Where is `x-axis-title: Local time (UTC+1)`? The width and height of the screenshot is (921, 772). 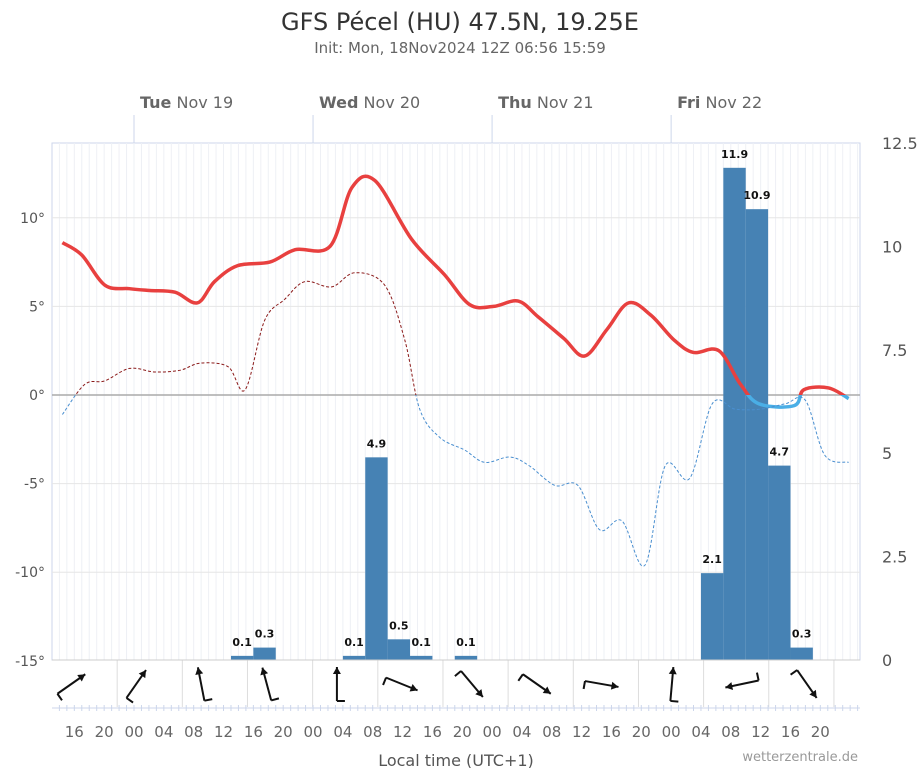 x-axis-title: Local time (UTC+1) is located at coordinates (456, 759).